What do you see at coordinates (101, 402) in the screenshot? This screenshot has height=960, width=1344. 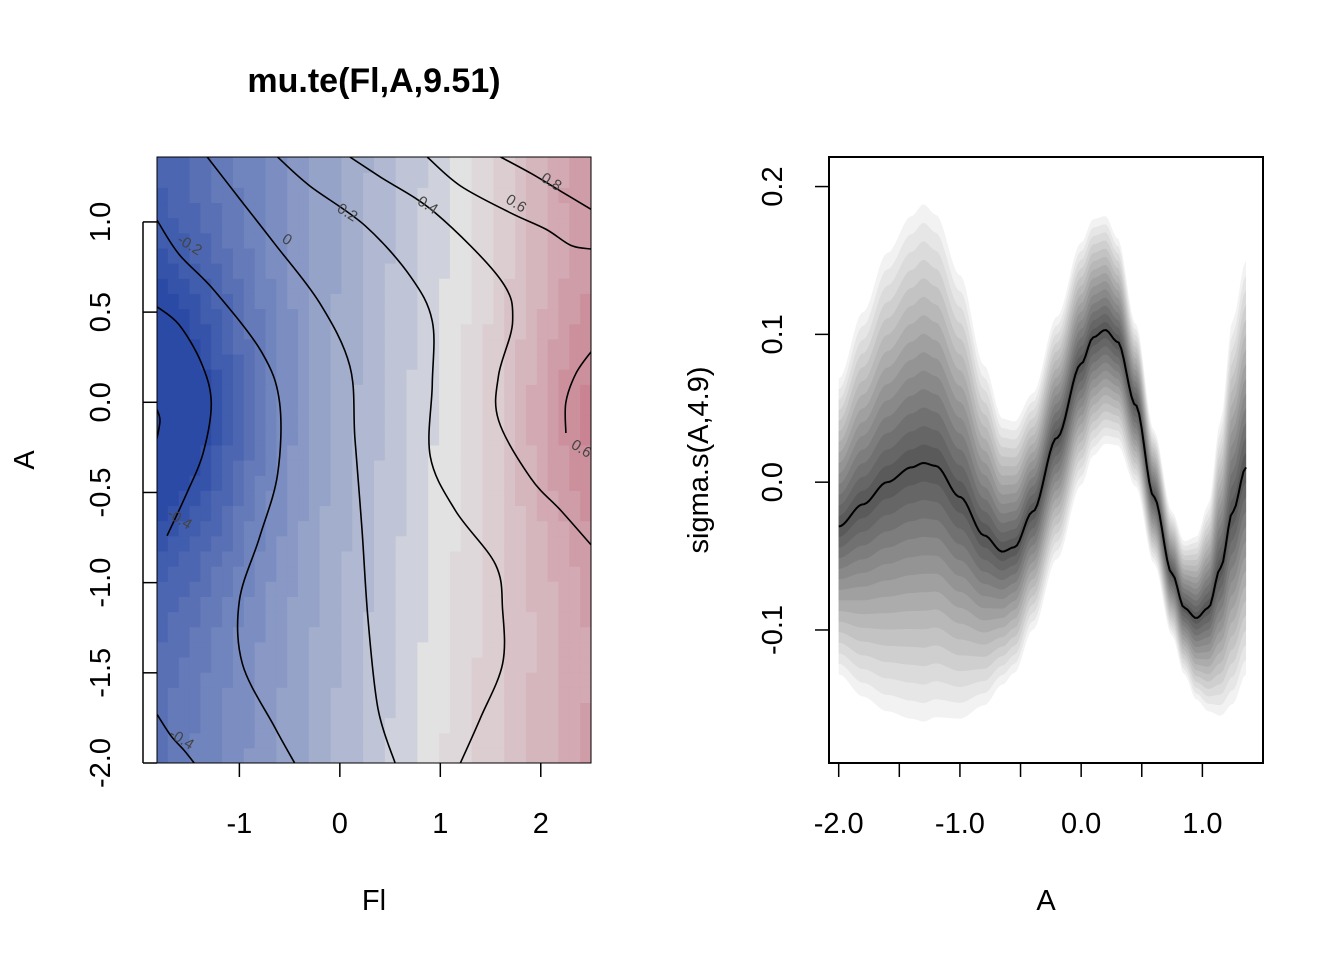 I see `y-tick-label: 0.0` at bounding box center [101, 402].